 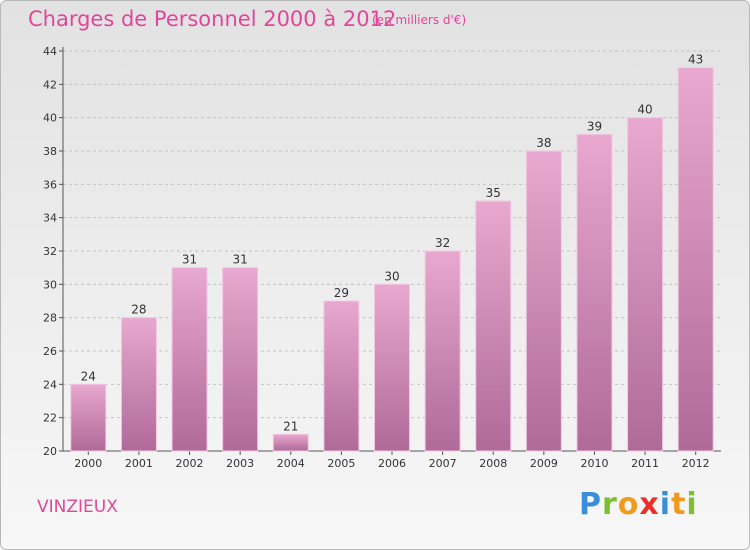 What do you see at coordinates (139, 463) in the screenshot?
I see `x-tick-label: 2001` at bounding box center [139, 463].